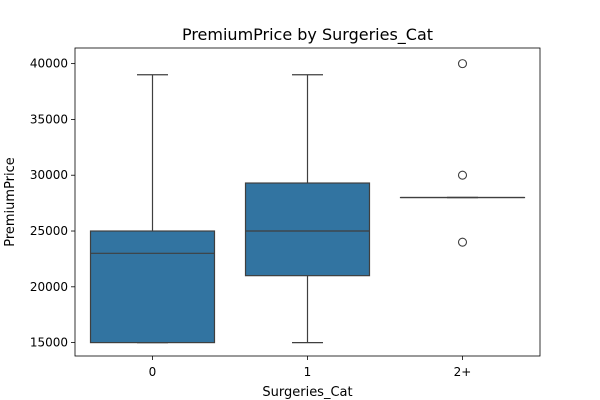 This screenshot has height=400, width=600. I want to click on y-tick-label: 30000, so click(49, 175).